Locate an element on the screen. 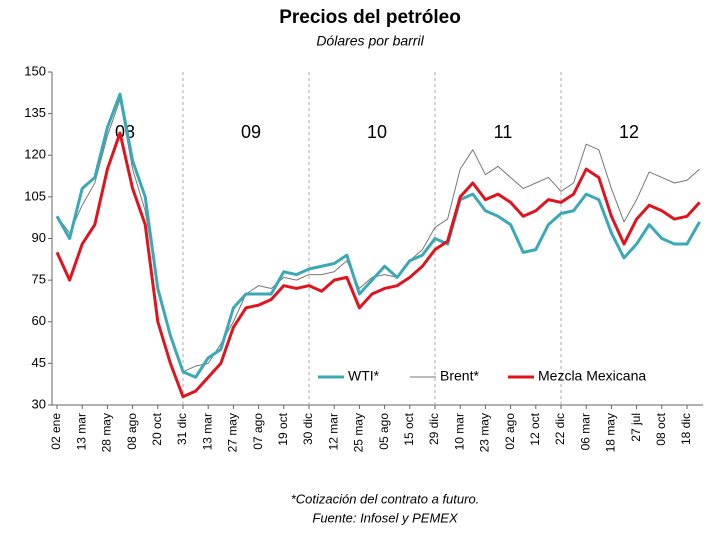  y-tick-label: 105 is located at coordinates (35, 195).